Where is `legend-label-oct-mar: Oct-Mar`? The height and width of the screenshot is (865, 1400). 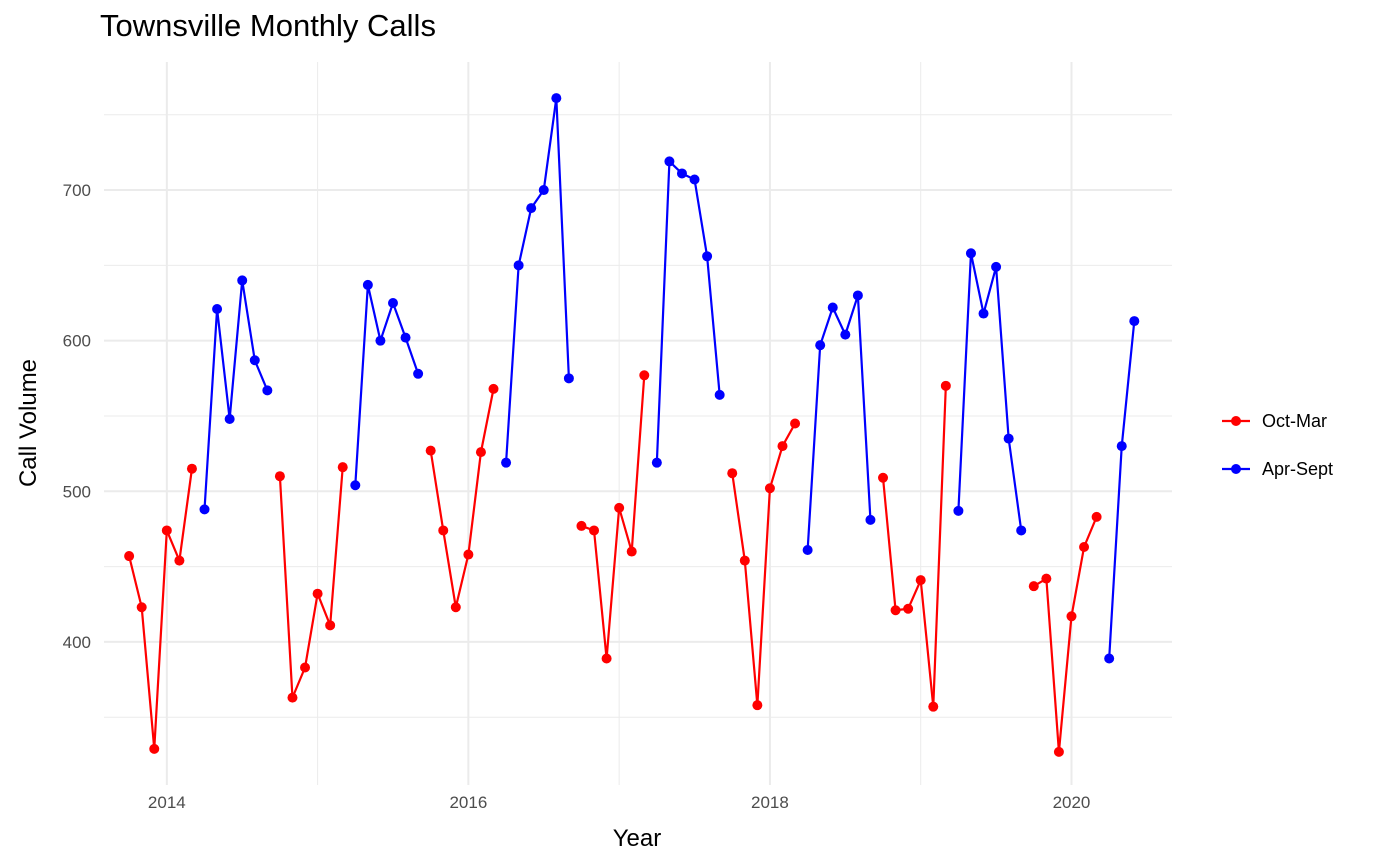 legend-label-oct-mar: Oct-Mar is located at coordinates (1294, 421).